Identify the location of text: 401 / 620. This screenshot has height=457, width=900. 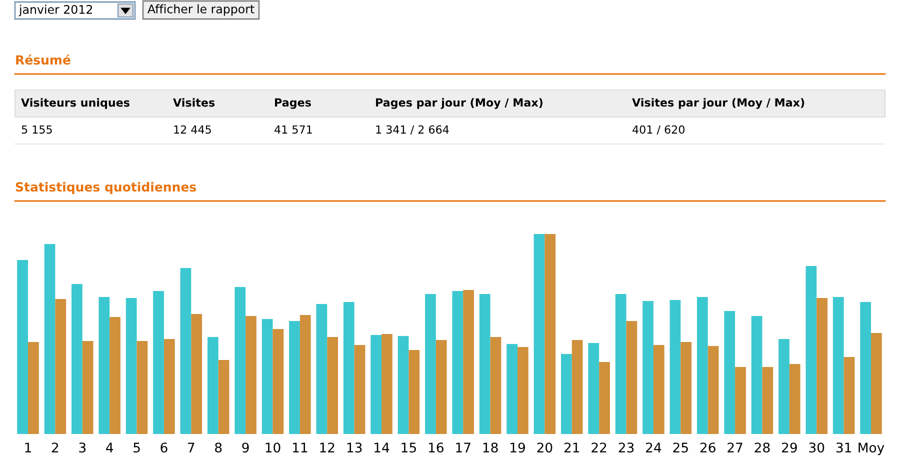
(658, 130).